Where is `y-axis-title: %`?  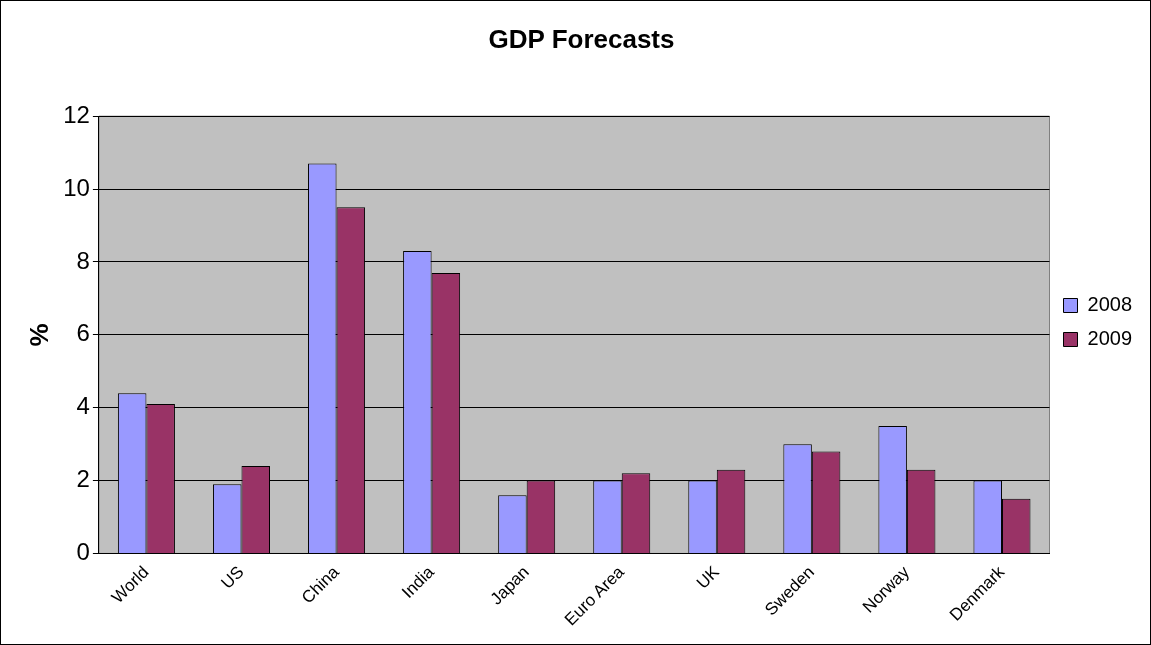
y-axis-title: % is located at coordinates (38, 335).